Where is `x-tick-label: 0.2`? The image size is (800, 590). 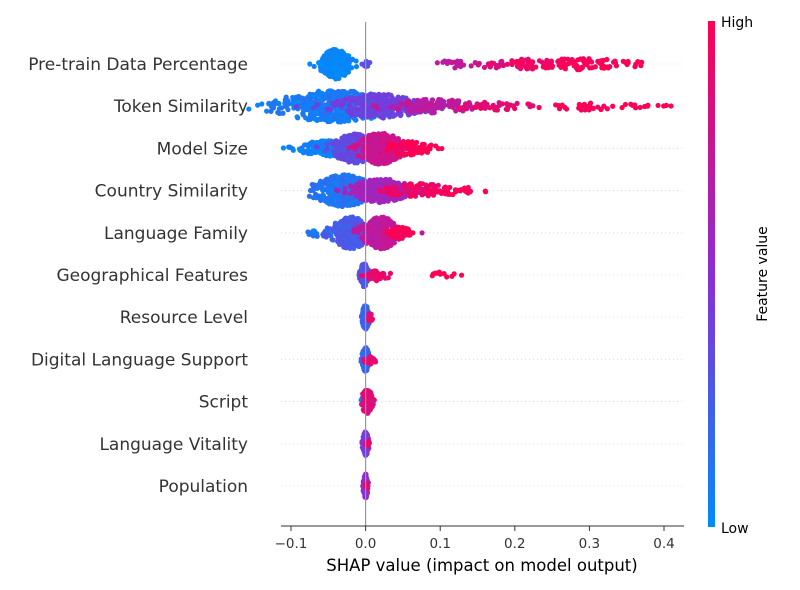 x-tick-label: 0.2 is located at coordinates (514, 544).